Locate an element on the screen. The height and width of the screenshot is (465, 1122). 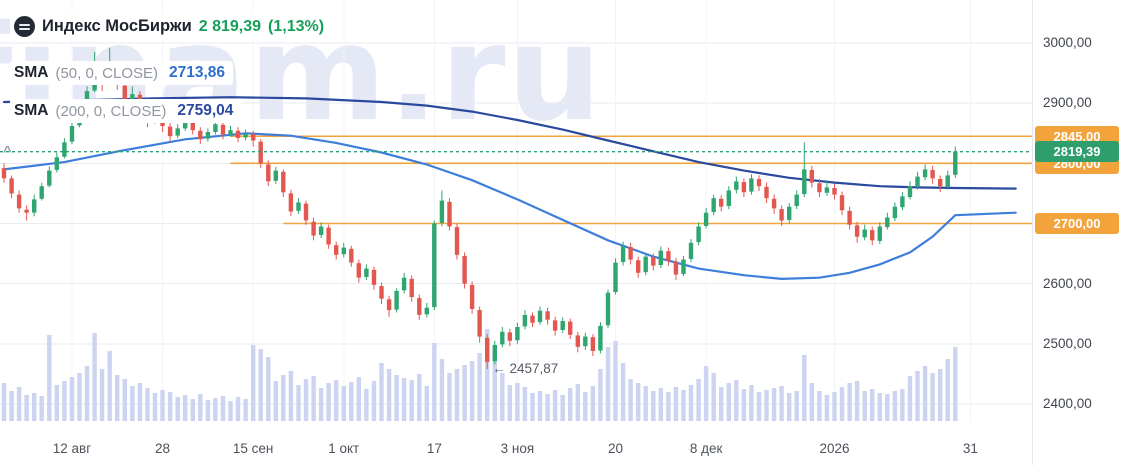
collapse-caret-icon: ^ is located at coordinates (7, 151).